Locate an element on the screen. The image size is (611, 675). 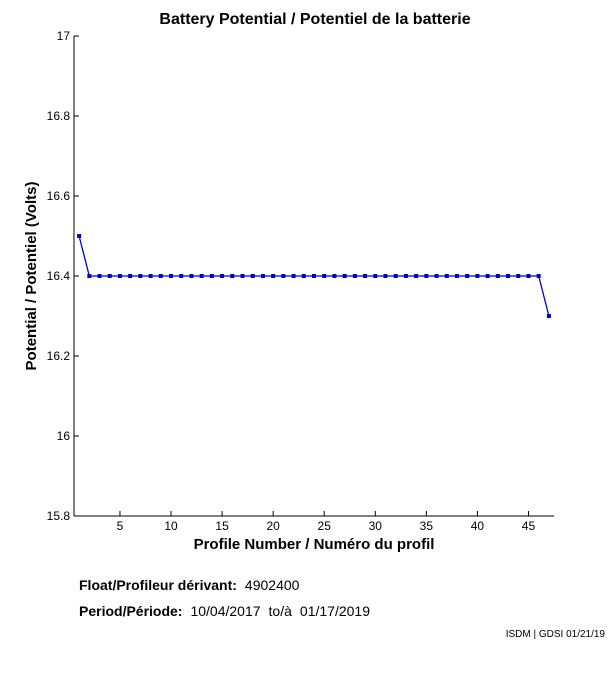
x-tick-label: 20 is located at coordinates (273, 526).